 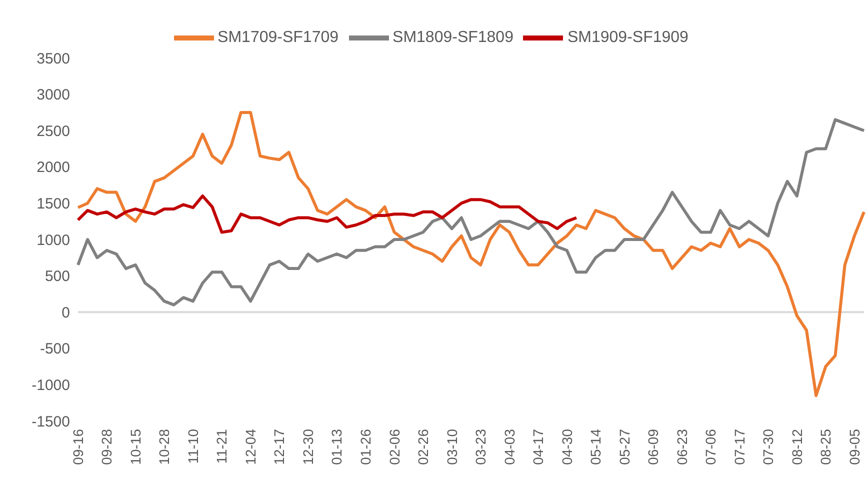 I want to click on x-tick-label: 11-10, so click(x=192, y=446).